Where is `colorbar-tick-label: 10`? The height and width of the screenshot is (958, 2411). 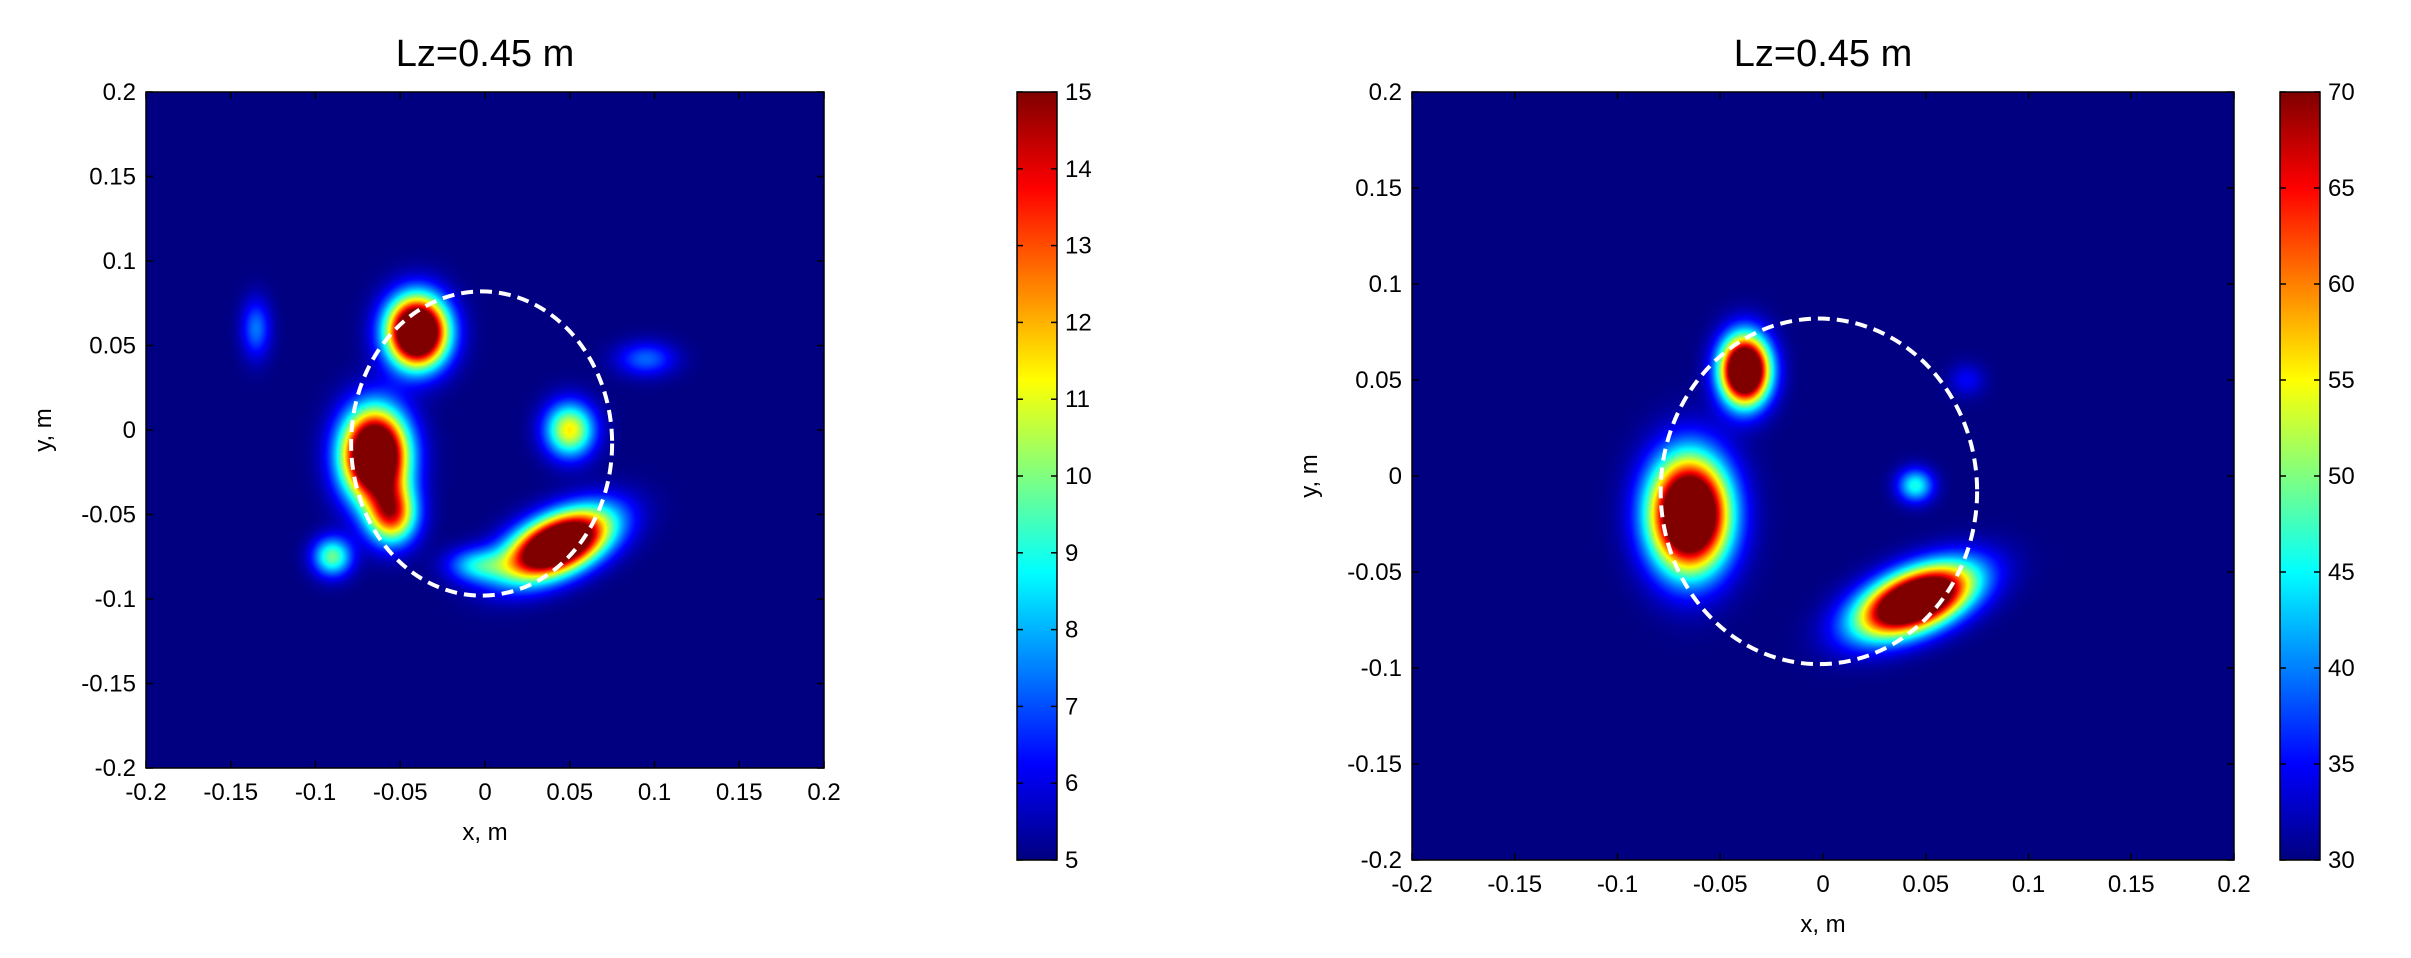 colorbar-tick-label: 10 is located at coordinates (1078, 476).